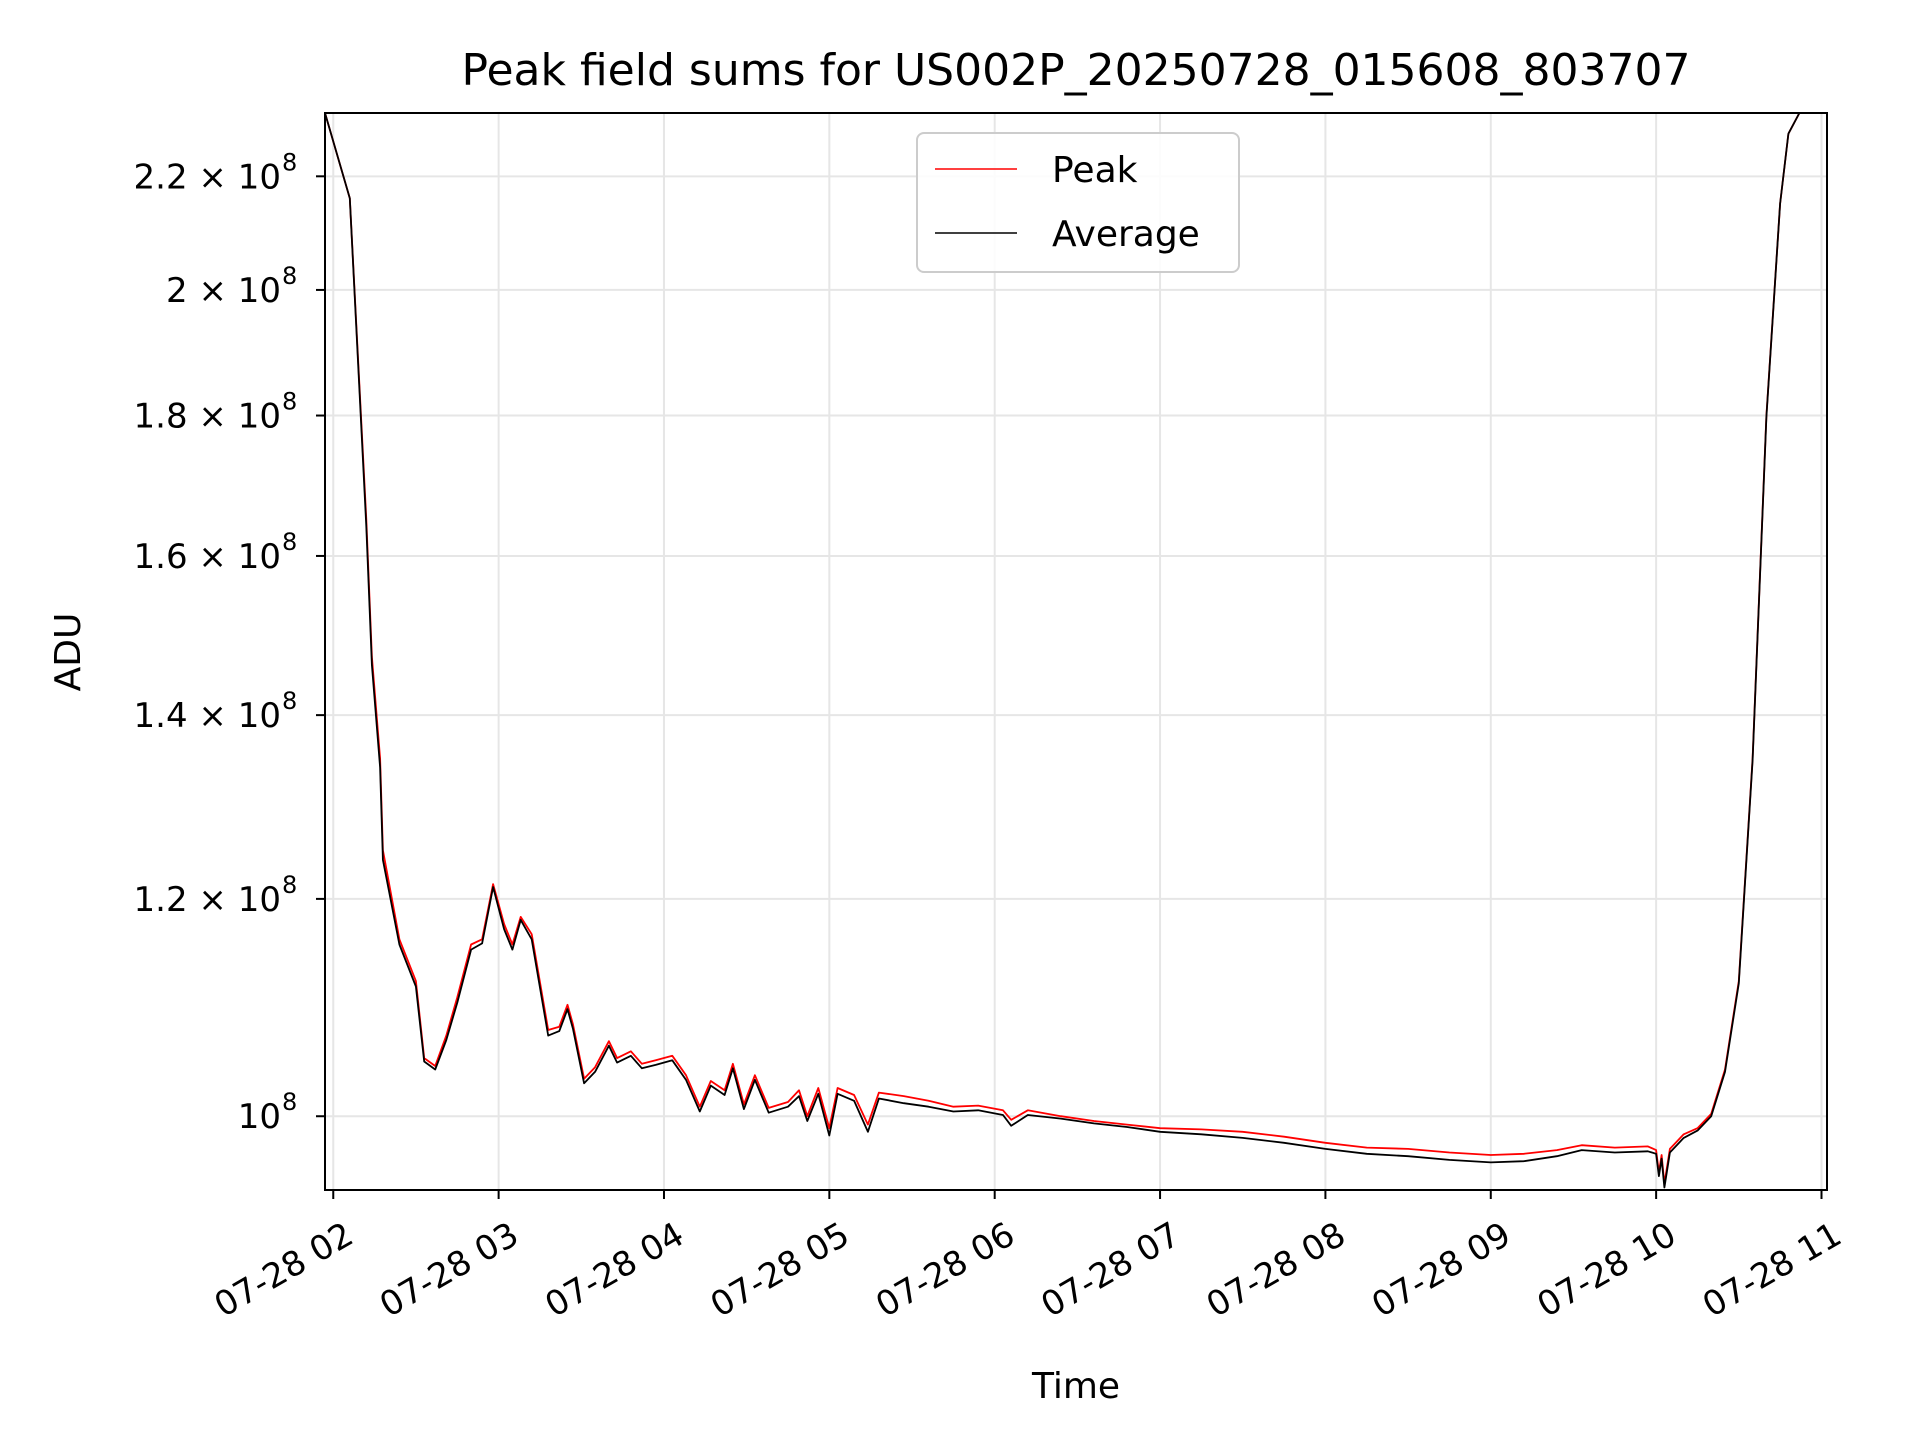 The width and height of the screenshot is (1920, 1440). Describe the element at coordinates (223, 291) in the screenshot. I see `y-tick-label: 2 × 10` at that location.